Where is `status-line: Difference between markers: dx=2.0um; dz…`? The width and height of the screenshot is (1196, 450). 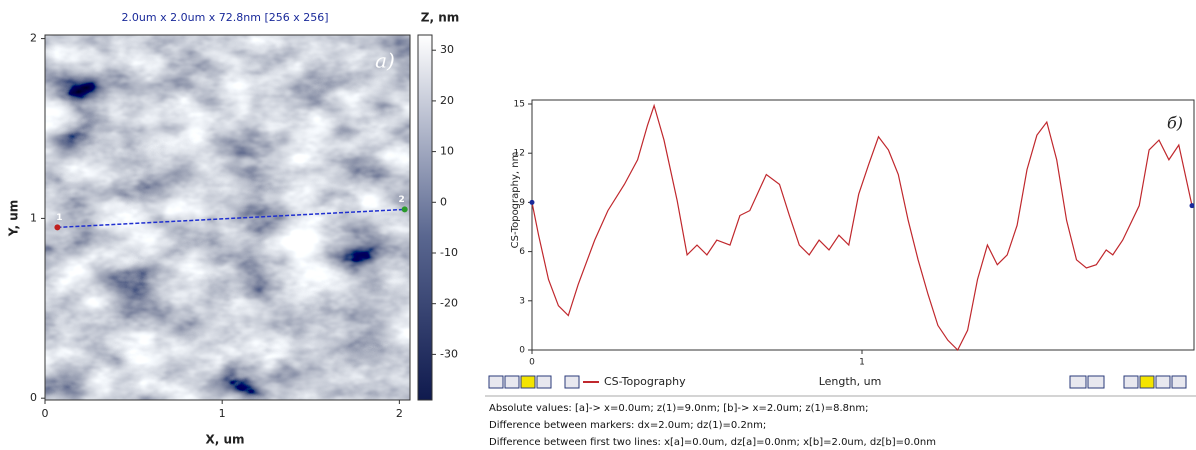
status-line: Difference between markers: dx=2.0um; dz… is located at coordinates (627, 425).